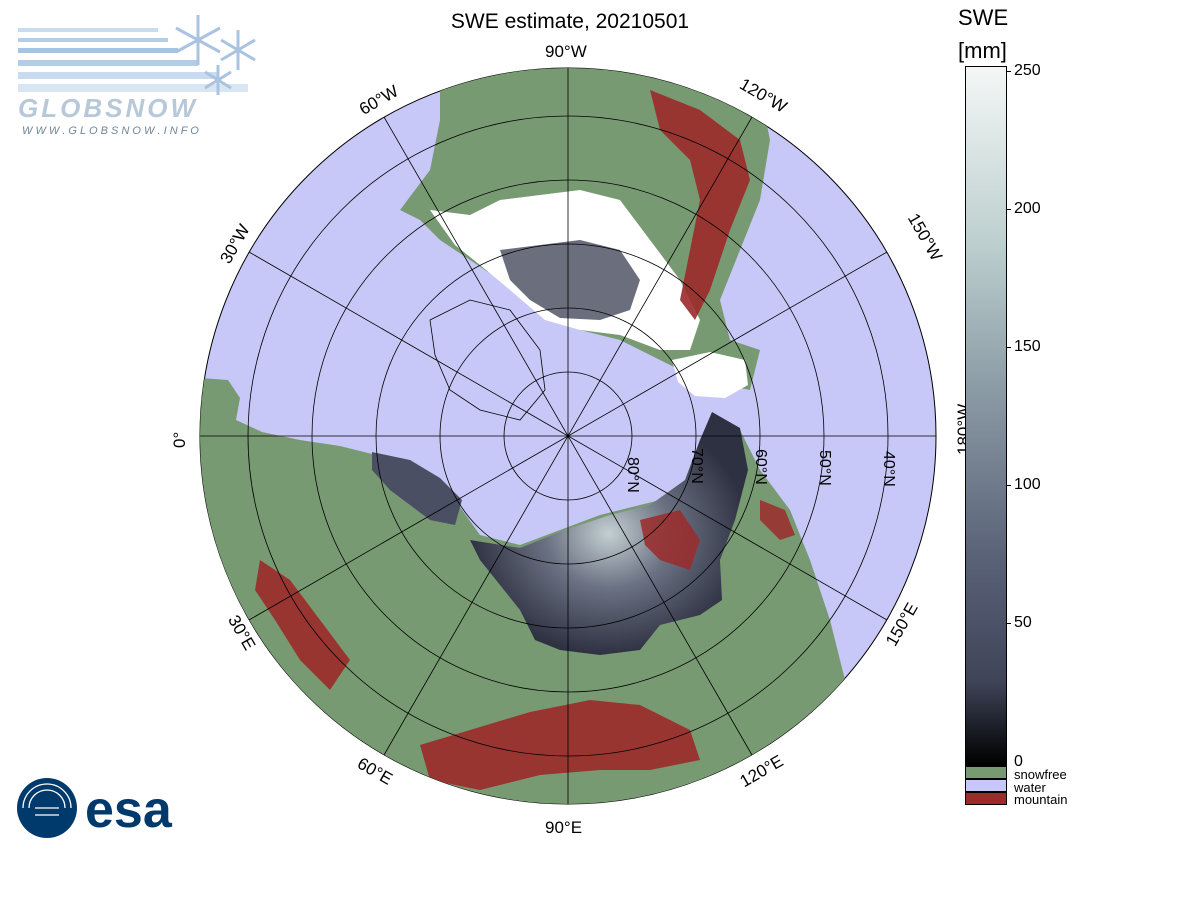 This screenshot has width=1200, height=900. Describe the element at coordinates (1027, 70) in the screenshot. I see `colorbar-tick-label: 250` at that location.